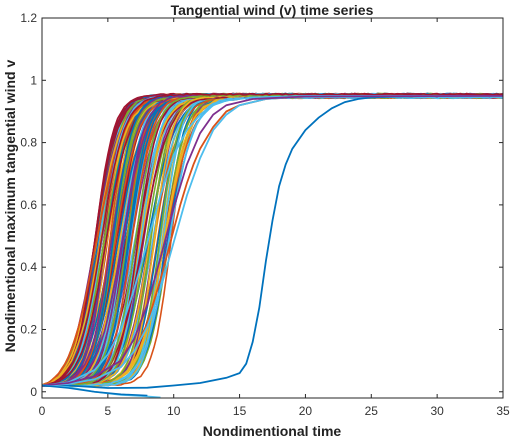 This screenshot has height=438, width=512. Describe the element at coordinates (42, 411) in the screenshot. I see `x-tick-label: 0` at that location.